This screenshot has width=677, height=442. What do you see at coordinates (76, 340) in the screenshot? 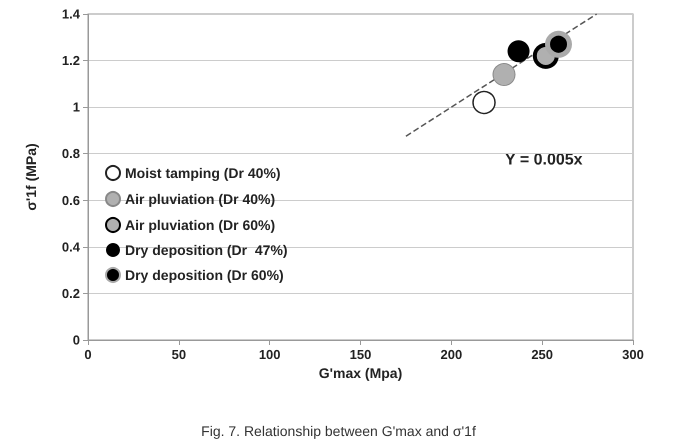
I see `y-tick-label: 0` at bounding box center [76, 340].